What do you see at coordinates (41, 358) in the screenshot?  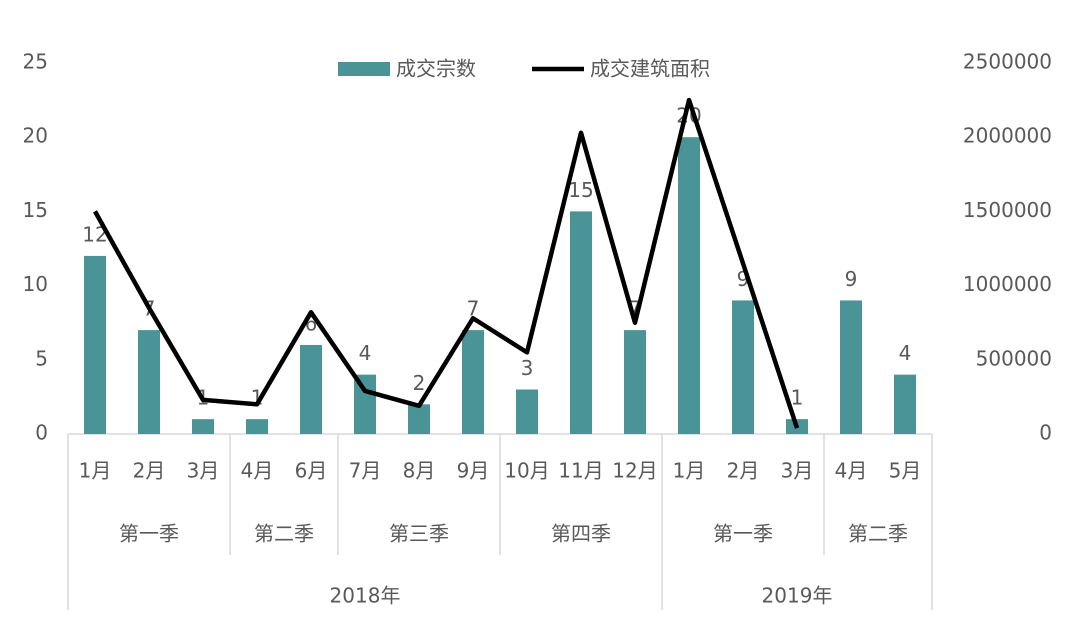 I see `y-tick-label: 5` at bounding box center [41, 358].